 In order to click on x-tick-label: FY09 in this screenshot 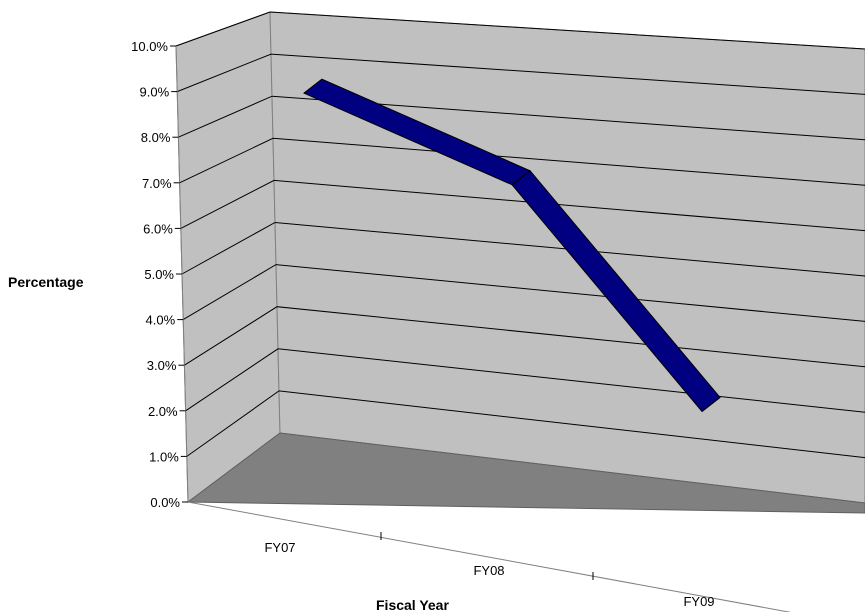, I will do `click(698, 601)`.